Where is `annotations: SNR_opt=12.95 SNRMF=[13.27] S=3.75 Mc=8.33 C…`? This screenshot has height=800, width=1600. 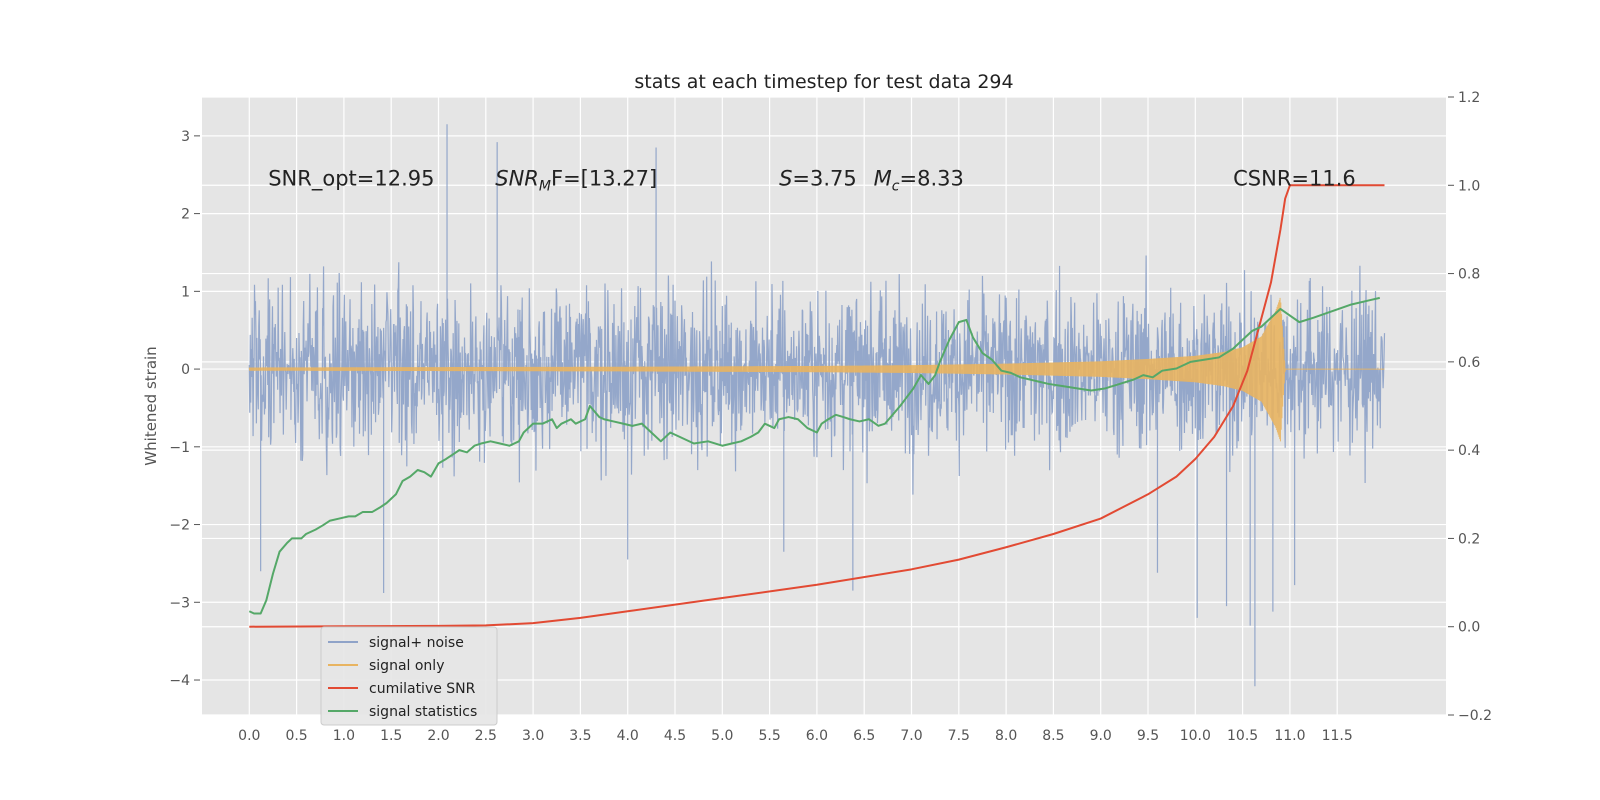
annotations: SNR_opt=12.95 SNRMF=[13.27] S=3.75 Mc=8.33 C… is located at coordinates (812, 181).